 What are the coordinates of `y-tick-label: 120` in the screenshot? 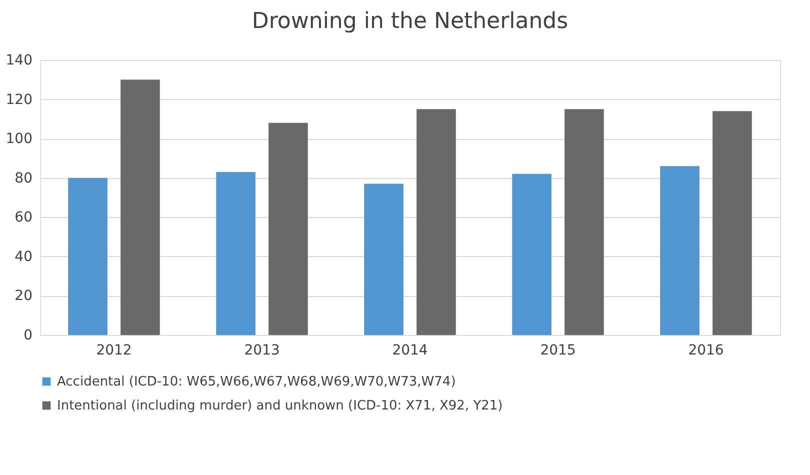 It's located at (19, 100).